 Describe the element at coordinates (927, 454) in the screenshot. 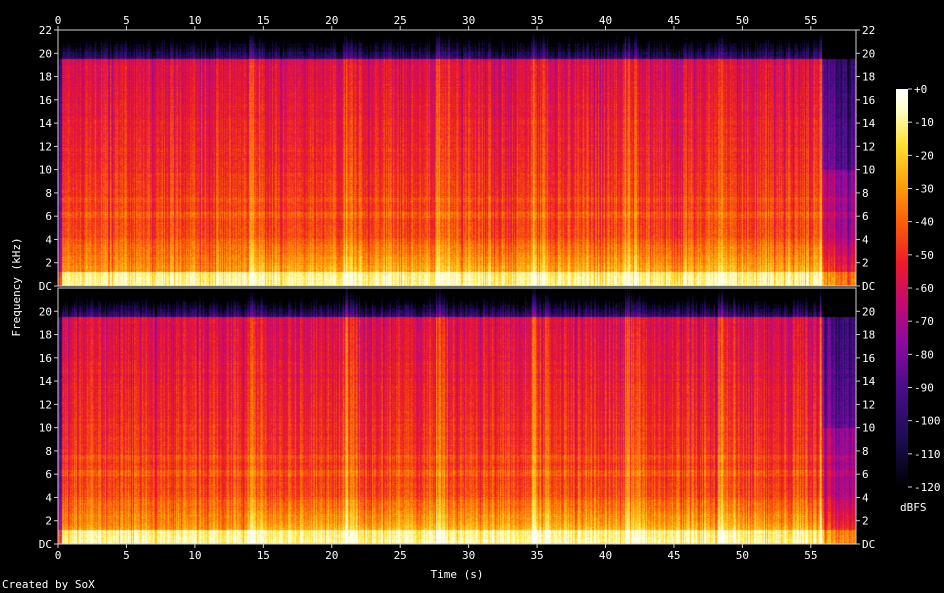

I see `colorbar-tick-label: -110` at that location.